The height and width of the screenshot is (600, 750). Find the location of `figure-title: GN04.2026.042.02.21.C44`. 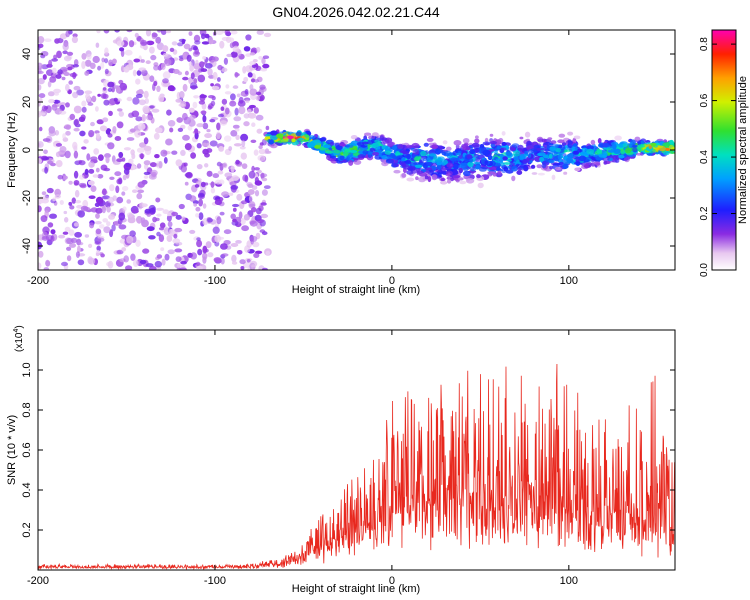

figure-title: GN04.2026.042.02.21.C44 is located at coordinates (356, 12).